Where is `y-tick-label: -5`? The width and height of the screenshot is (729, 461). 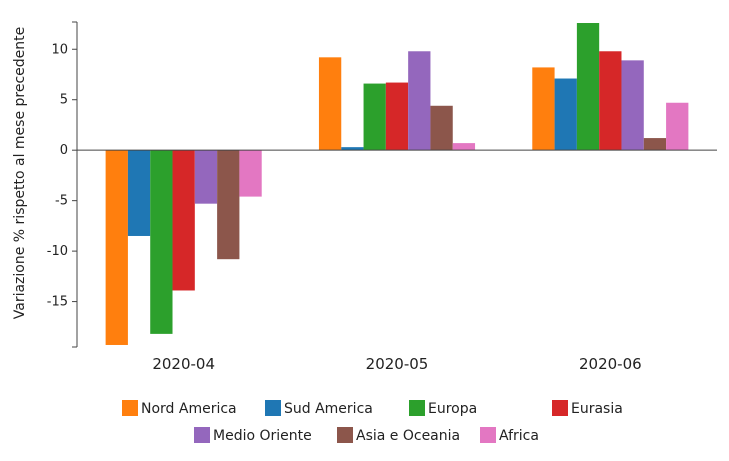
y-tick-label: -5 is located at coordinates (61, 201).